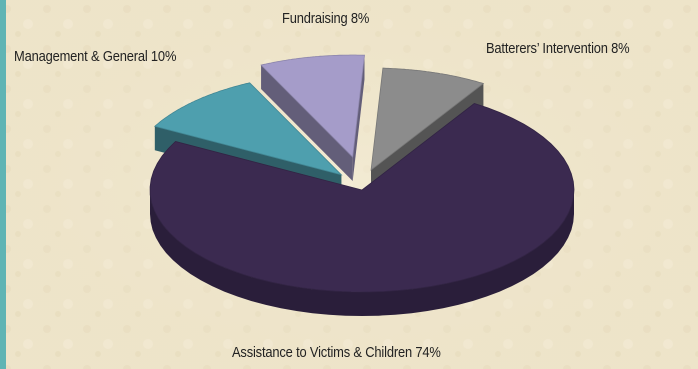 The width and height of the screenshot is (698, 369). I want to click on slice-label-fundraising: Fundraising 8%, so click(326, 18).